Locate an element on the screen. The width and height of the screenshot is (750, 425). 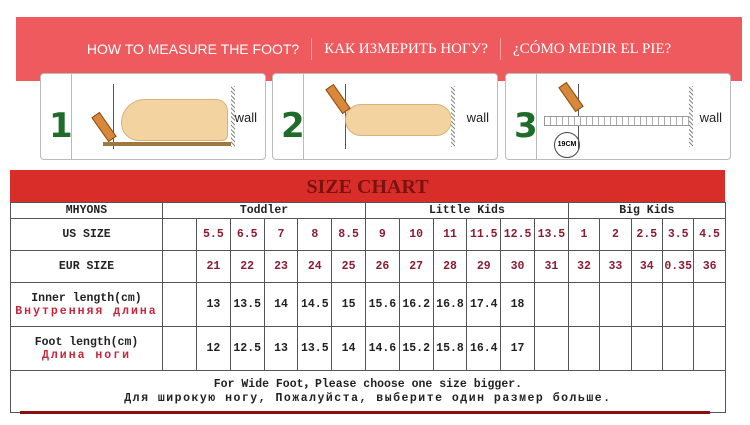
size-cell: 1 is located at coordinates (584, 234).